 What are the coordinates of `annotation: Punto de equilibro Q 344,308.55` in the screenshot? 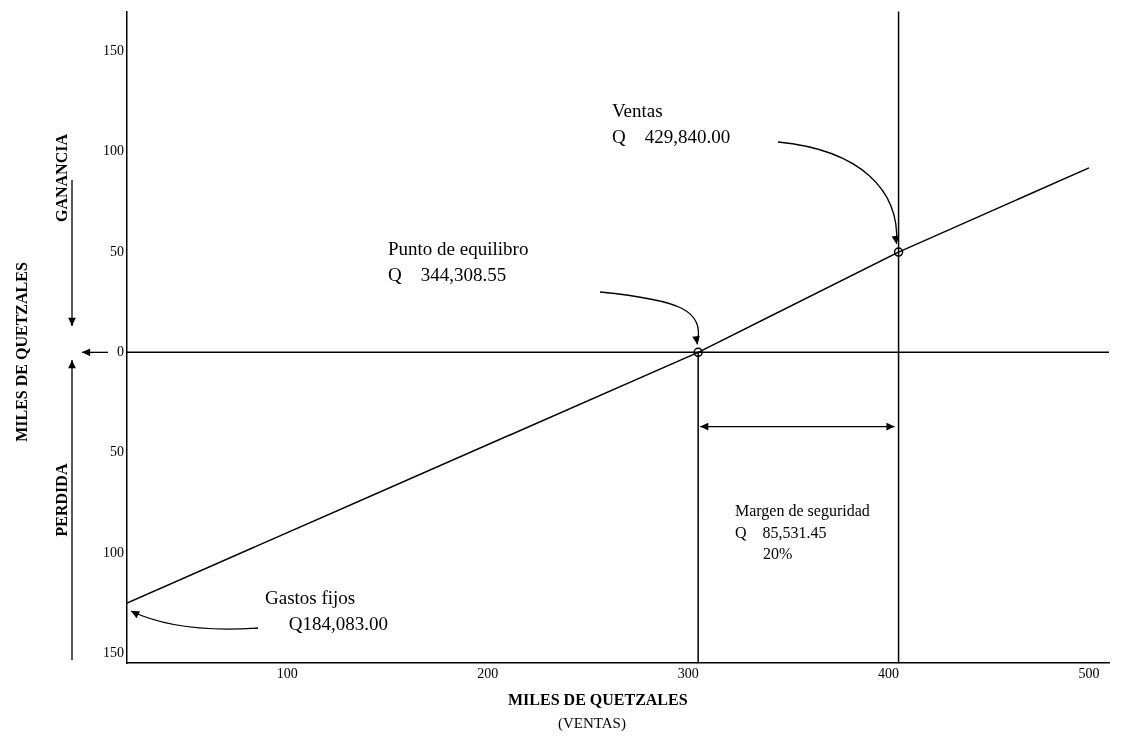 It's located at (458, 262).